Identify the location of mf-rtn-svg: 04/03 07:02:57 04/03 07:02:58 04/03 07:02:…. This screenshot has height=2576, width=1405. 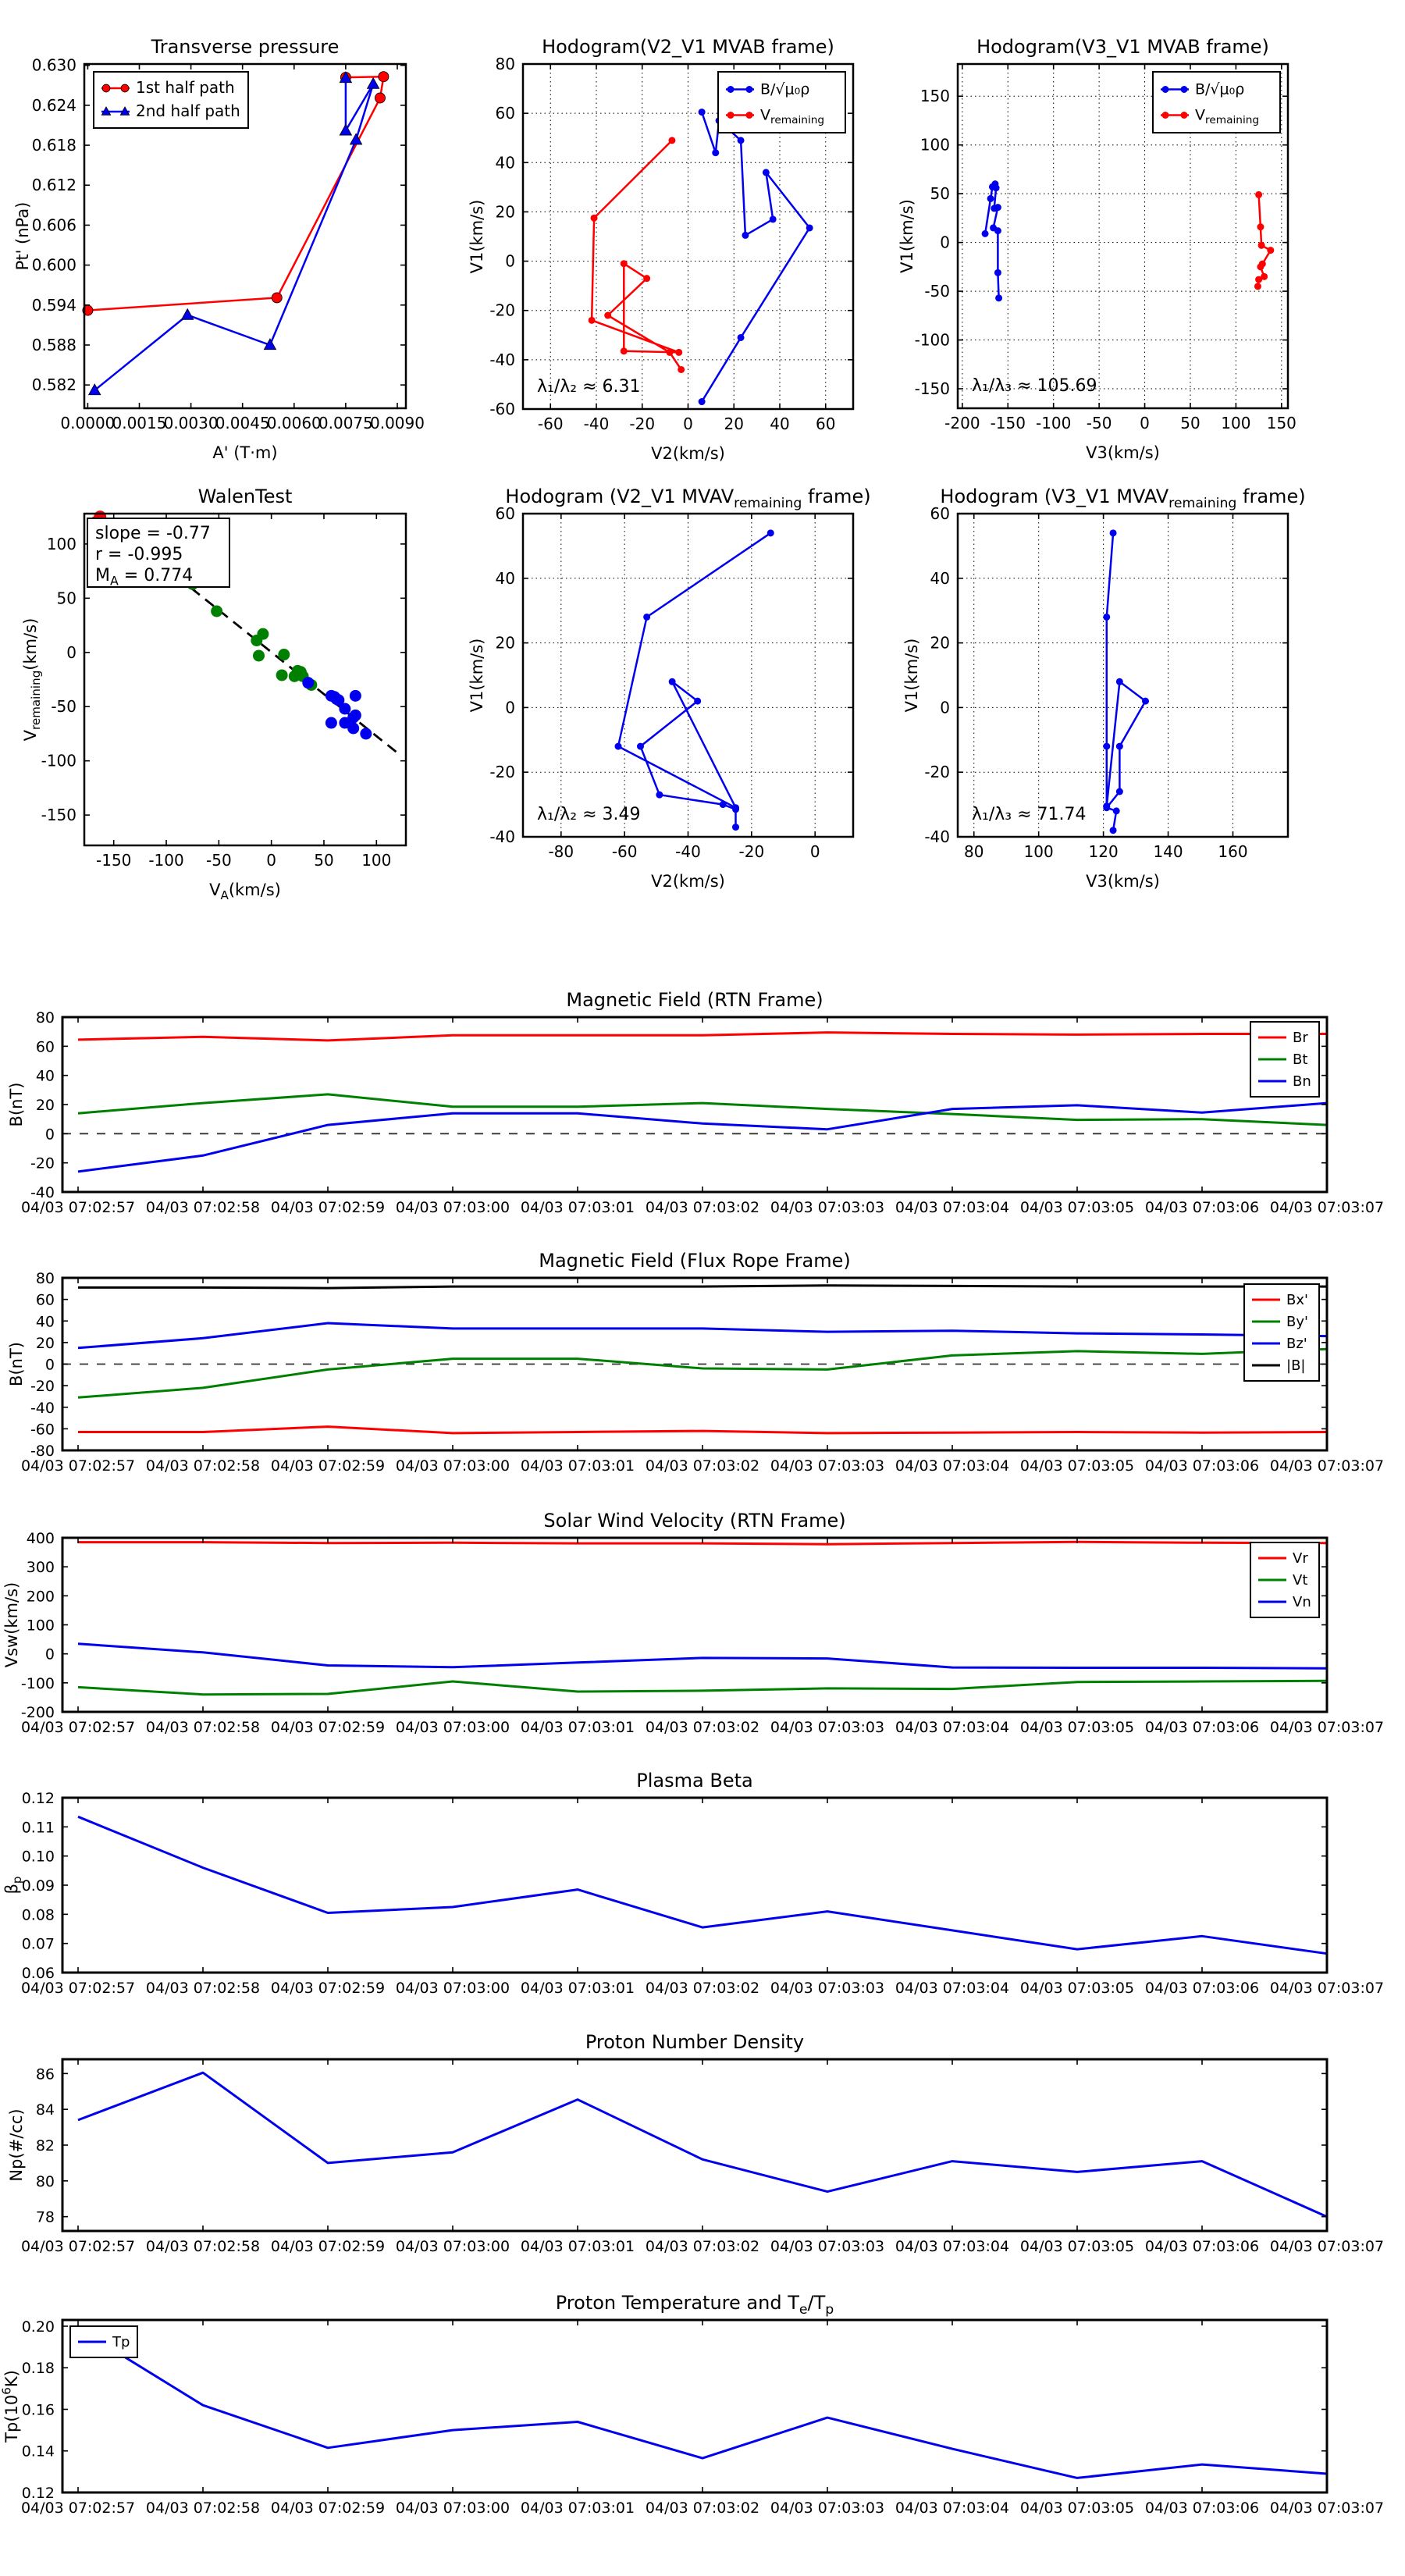
(695, 1102).